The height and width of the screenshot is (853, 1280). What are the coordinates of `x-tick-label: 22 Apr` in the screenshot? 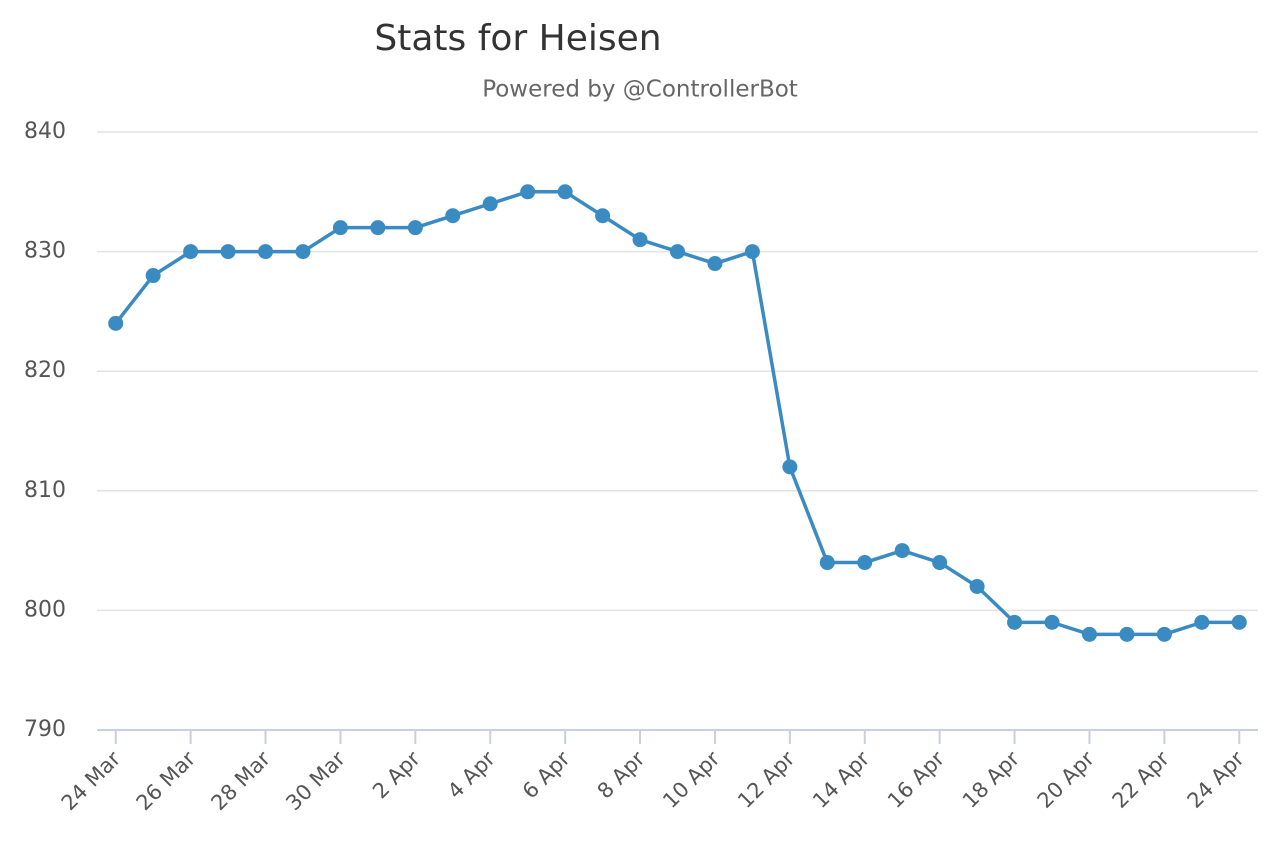 It's located at (1141, 779).